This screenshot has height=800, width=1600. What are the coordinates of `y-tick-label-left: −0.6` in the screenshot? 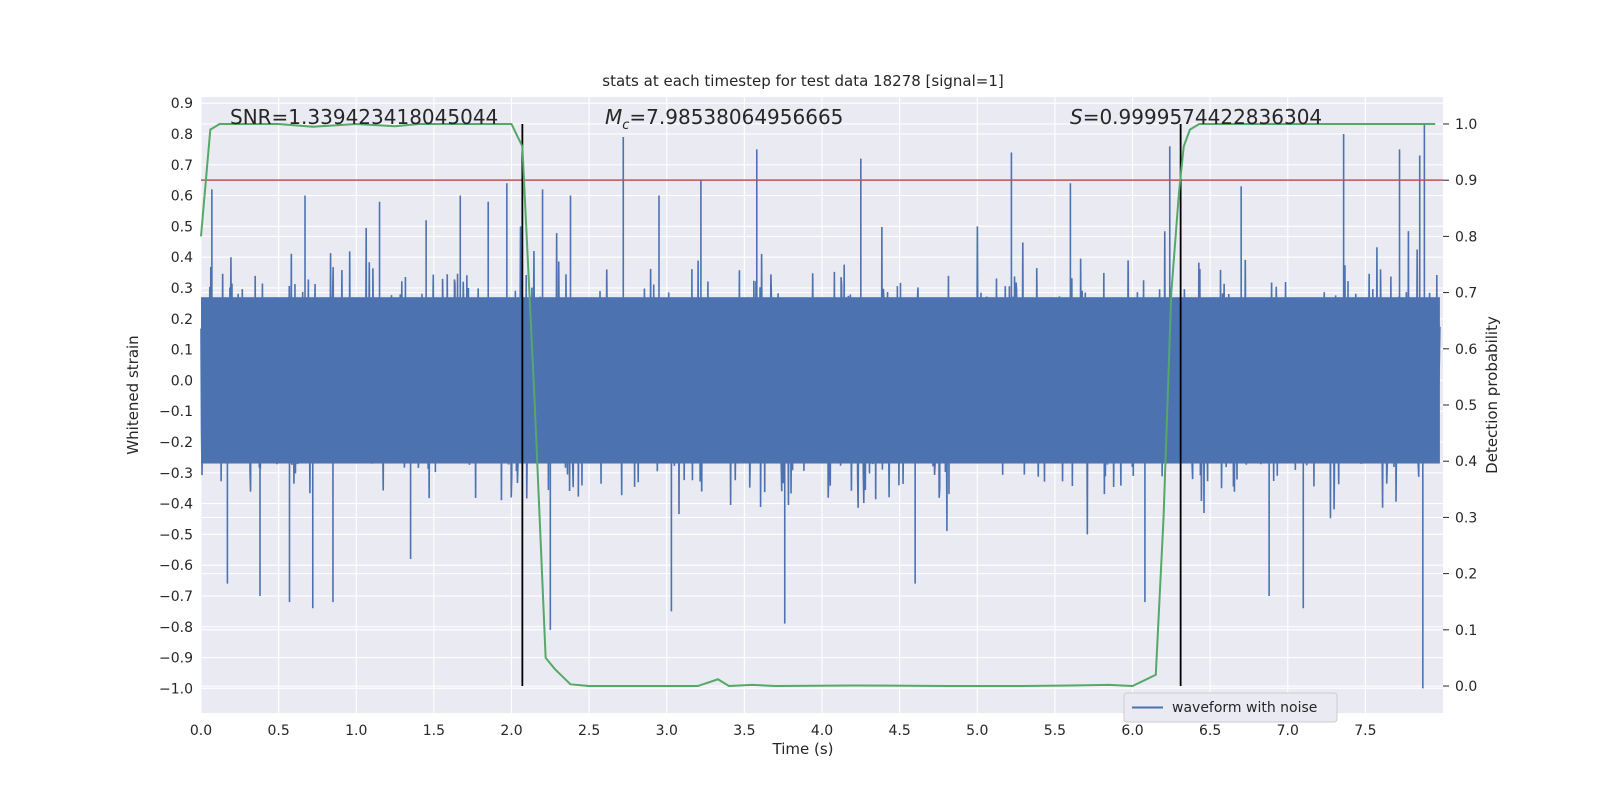 It's located at (176, 566).